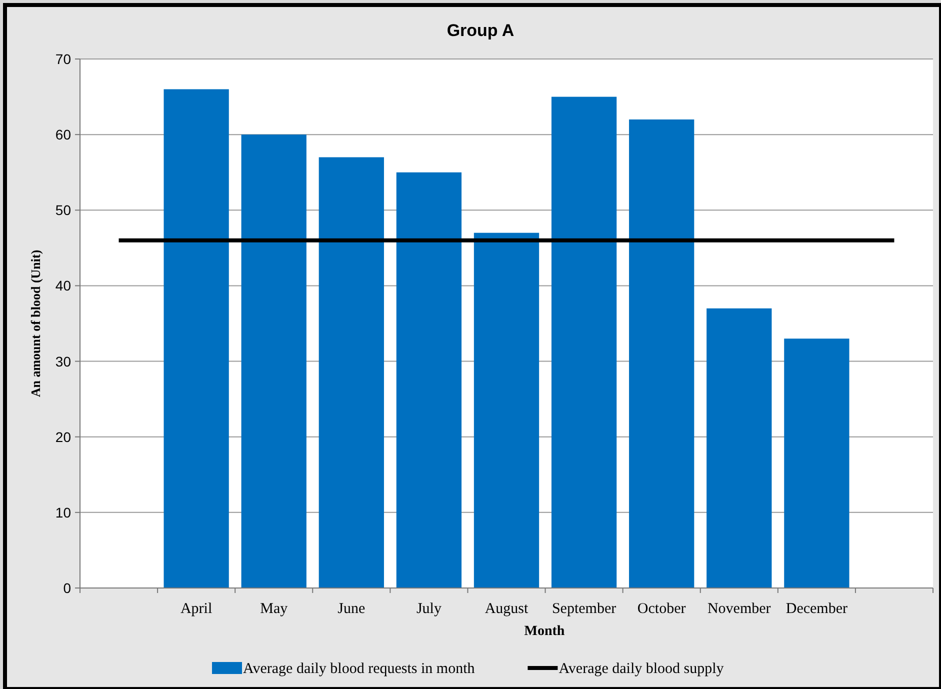 This screenshot has width=941, height=689. I want to click on x-tick-label: April, so click(196, 609).